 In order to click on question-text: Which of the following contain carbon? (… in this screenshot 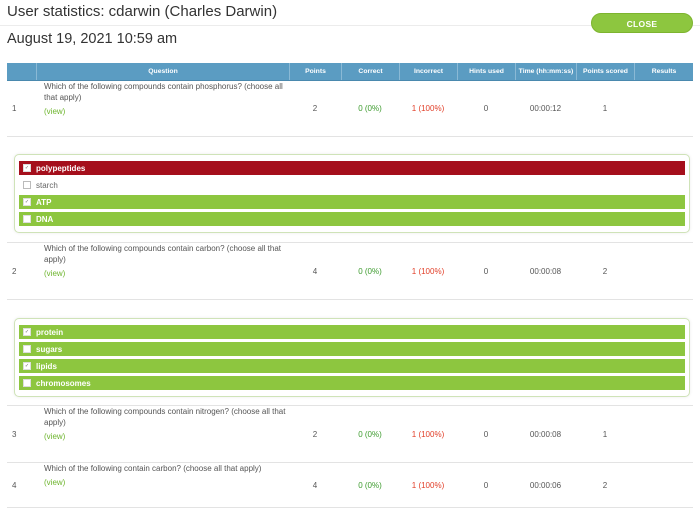, I will do `click(153, 468)`.